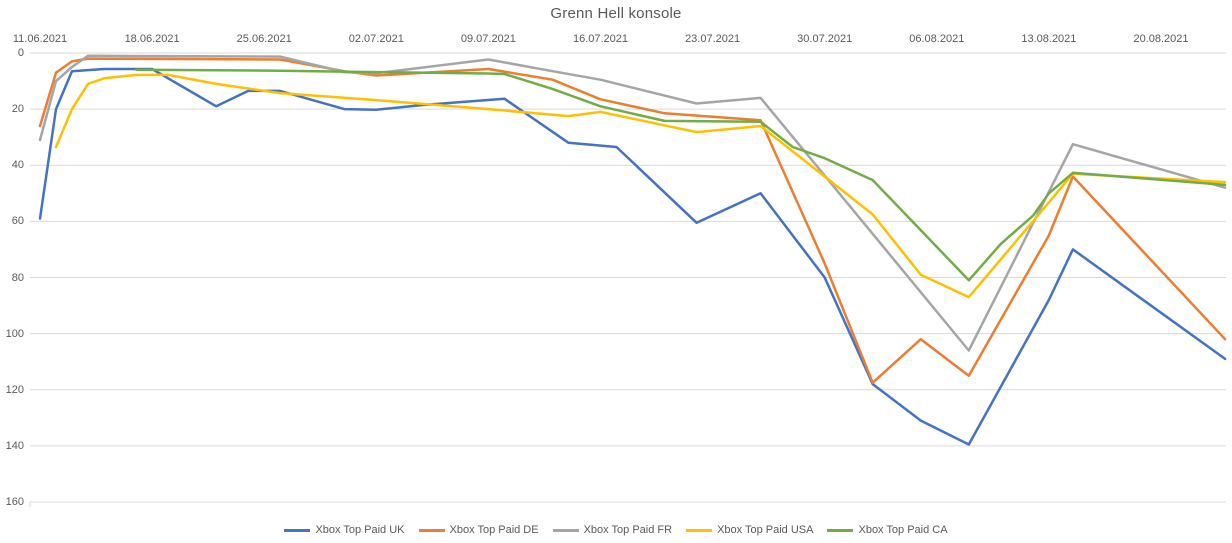 The height and width of the screenshot is (543, 1232). I want to click on x-axis-tick-label: 06.08.2021, so click(937, 39).